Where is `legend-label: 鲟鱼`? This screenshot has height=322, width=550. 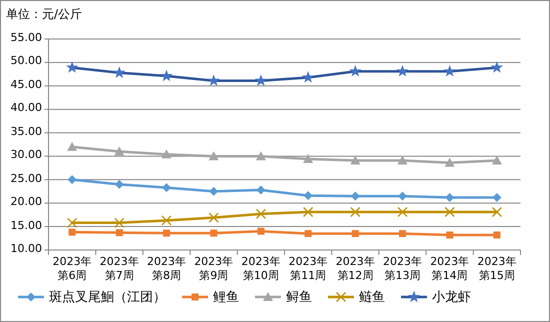
legend-label: 鲟鱼 is located at coordinates (299, 297).